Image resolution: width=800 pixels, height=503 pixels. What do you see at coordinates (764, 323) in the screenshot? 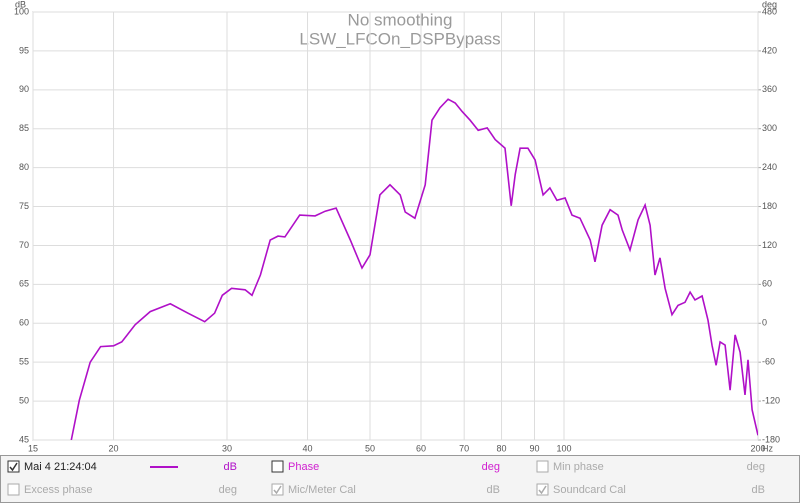
I see `y2-tick-label: 0` at bounding box center [764, 323].